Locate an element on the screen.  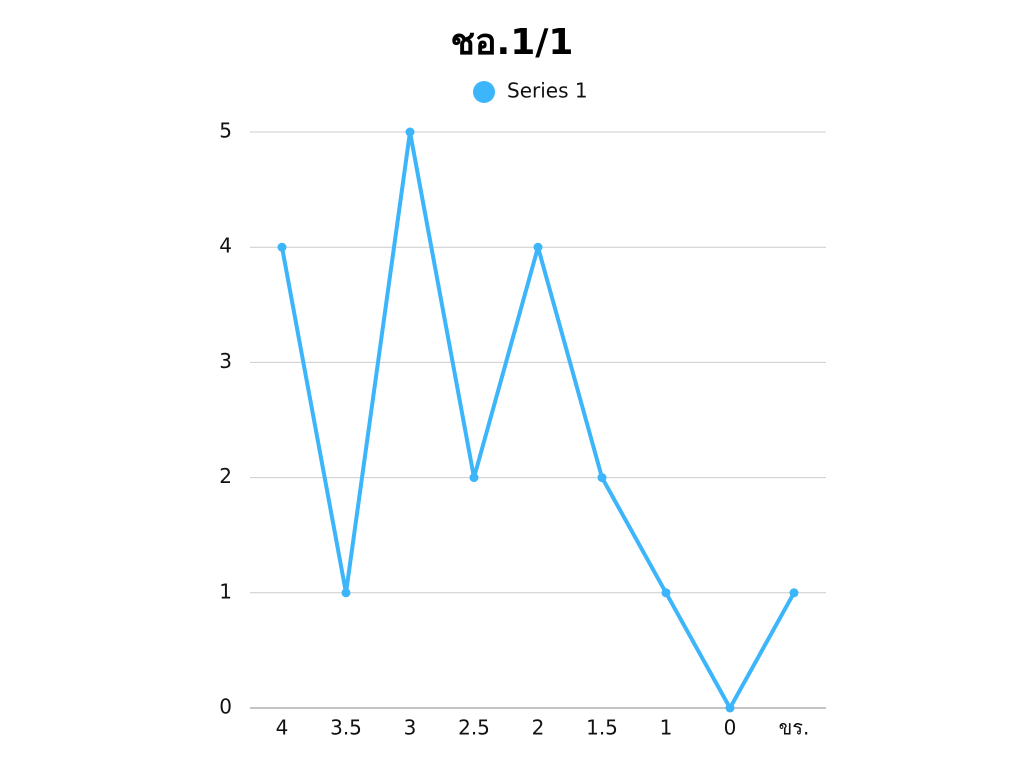
legend-label: Series 1 is located at coordinates (547, 91).